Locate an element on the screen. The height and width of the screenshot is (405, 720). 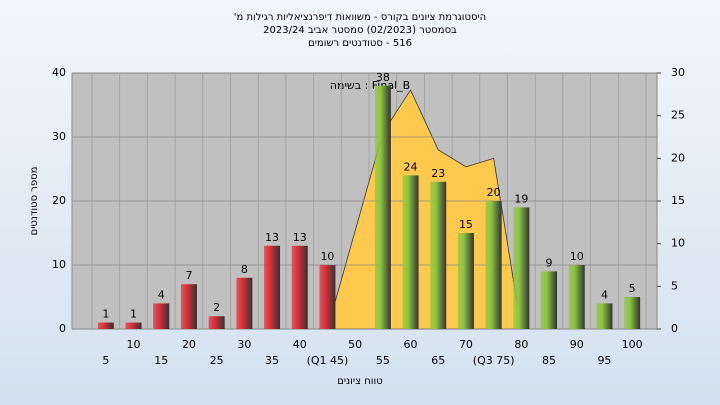
x-tick-label: 20 is located at coordinates (189, 344).